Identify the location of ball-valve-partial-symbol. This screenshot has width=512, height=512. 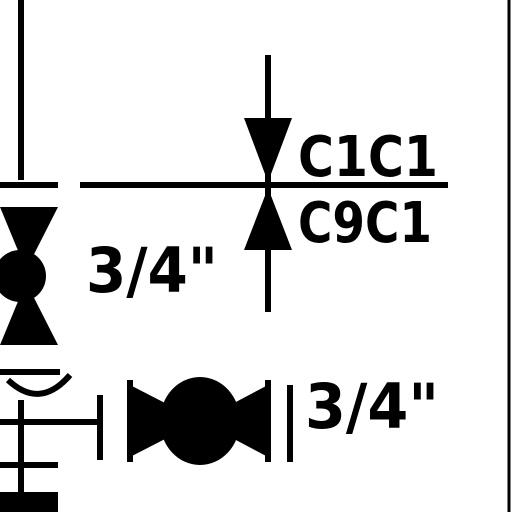
(29, 276).